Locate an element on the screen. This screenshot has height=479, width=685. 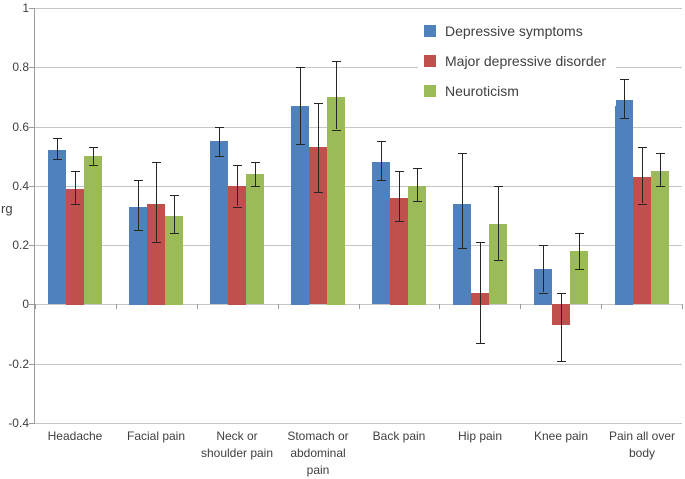
x-axis-label-line: Facial pain is located at coordinates (156, 436).